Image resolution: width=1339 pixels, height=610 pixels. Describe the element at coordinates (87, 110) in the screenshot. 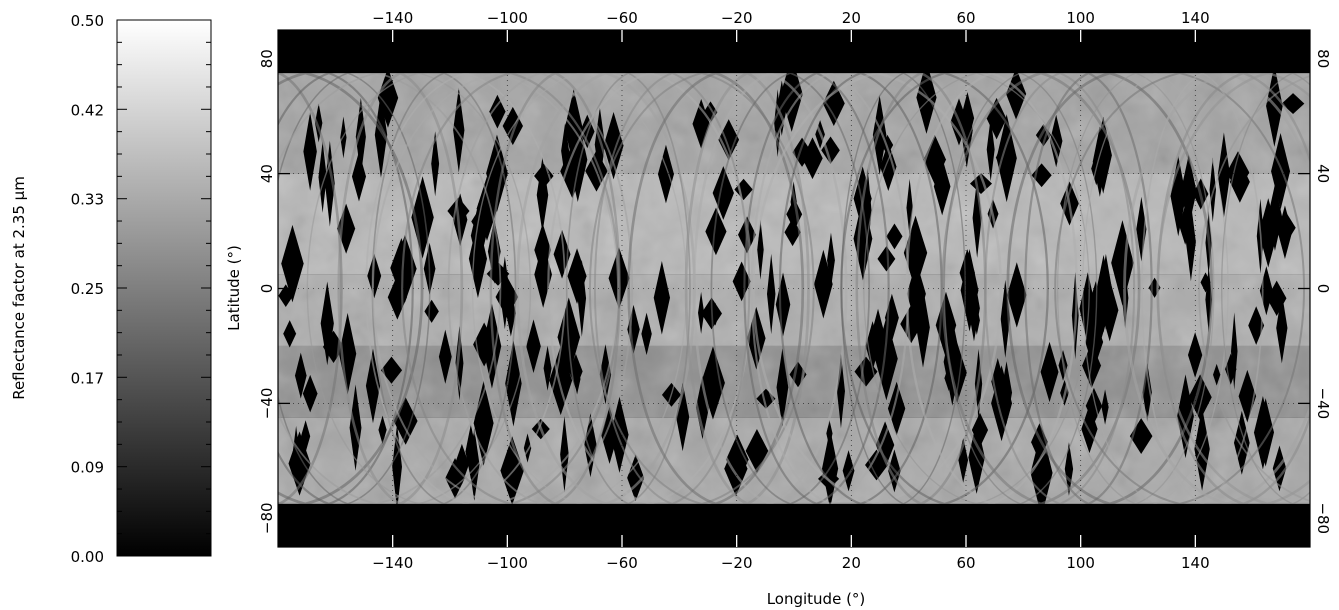

I see `colorbar-tick-label: 0.42` at that location.